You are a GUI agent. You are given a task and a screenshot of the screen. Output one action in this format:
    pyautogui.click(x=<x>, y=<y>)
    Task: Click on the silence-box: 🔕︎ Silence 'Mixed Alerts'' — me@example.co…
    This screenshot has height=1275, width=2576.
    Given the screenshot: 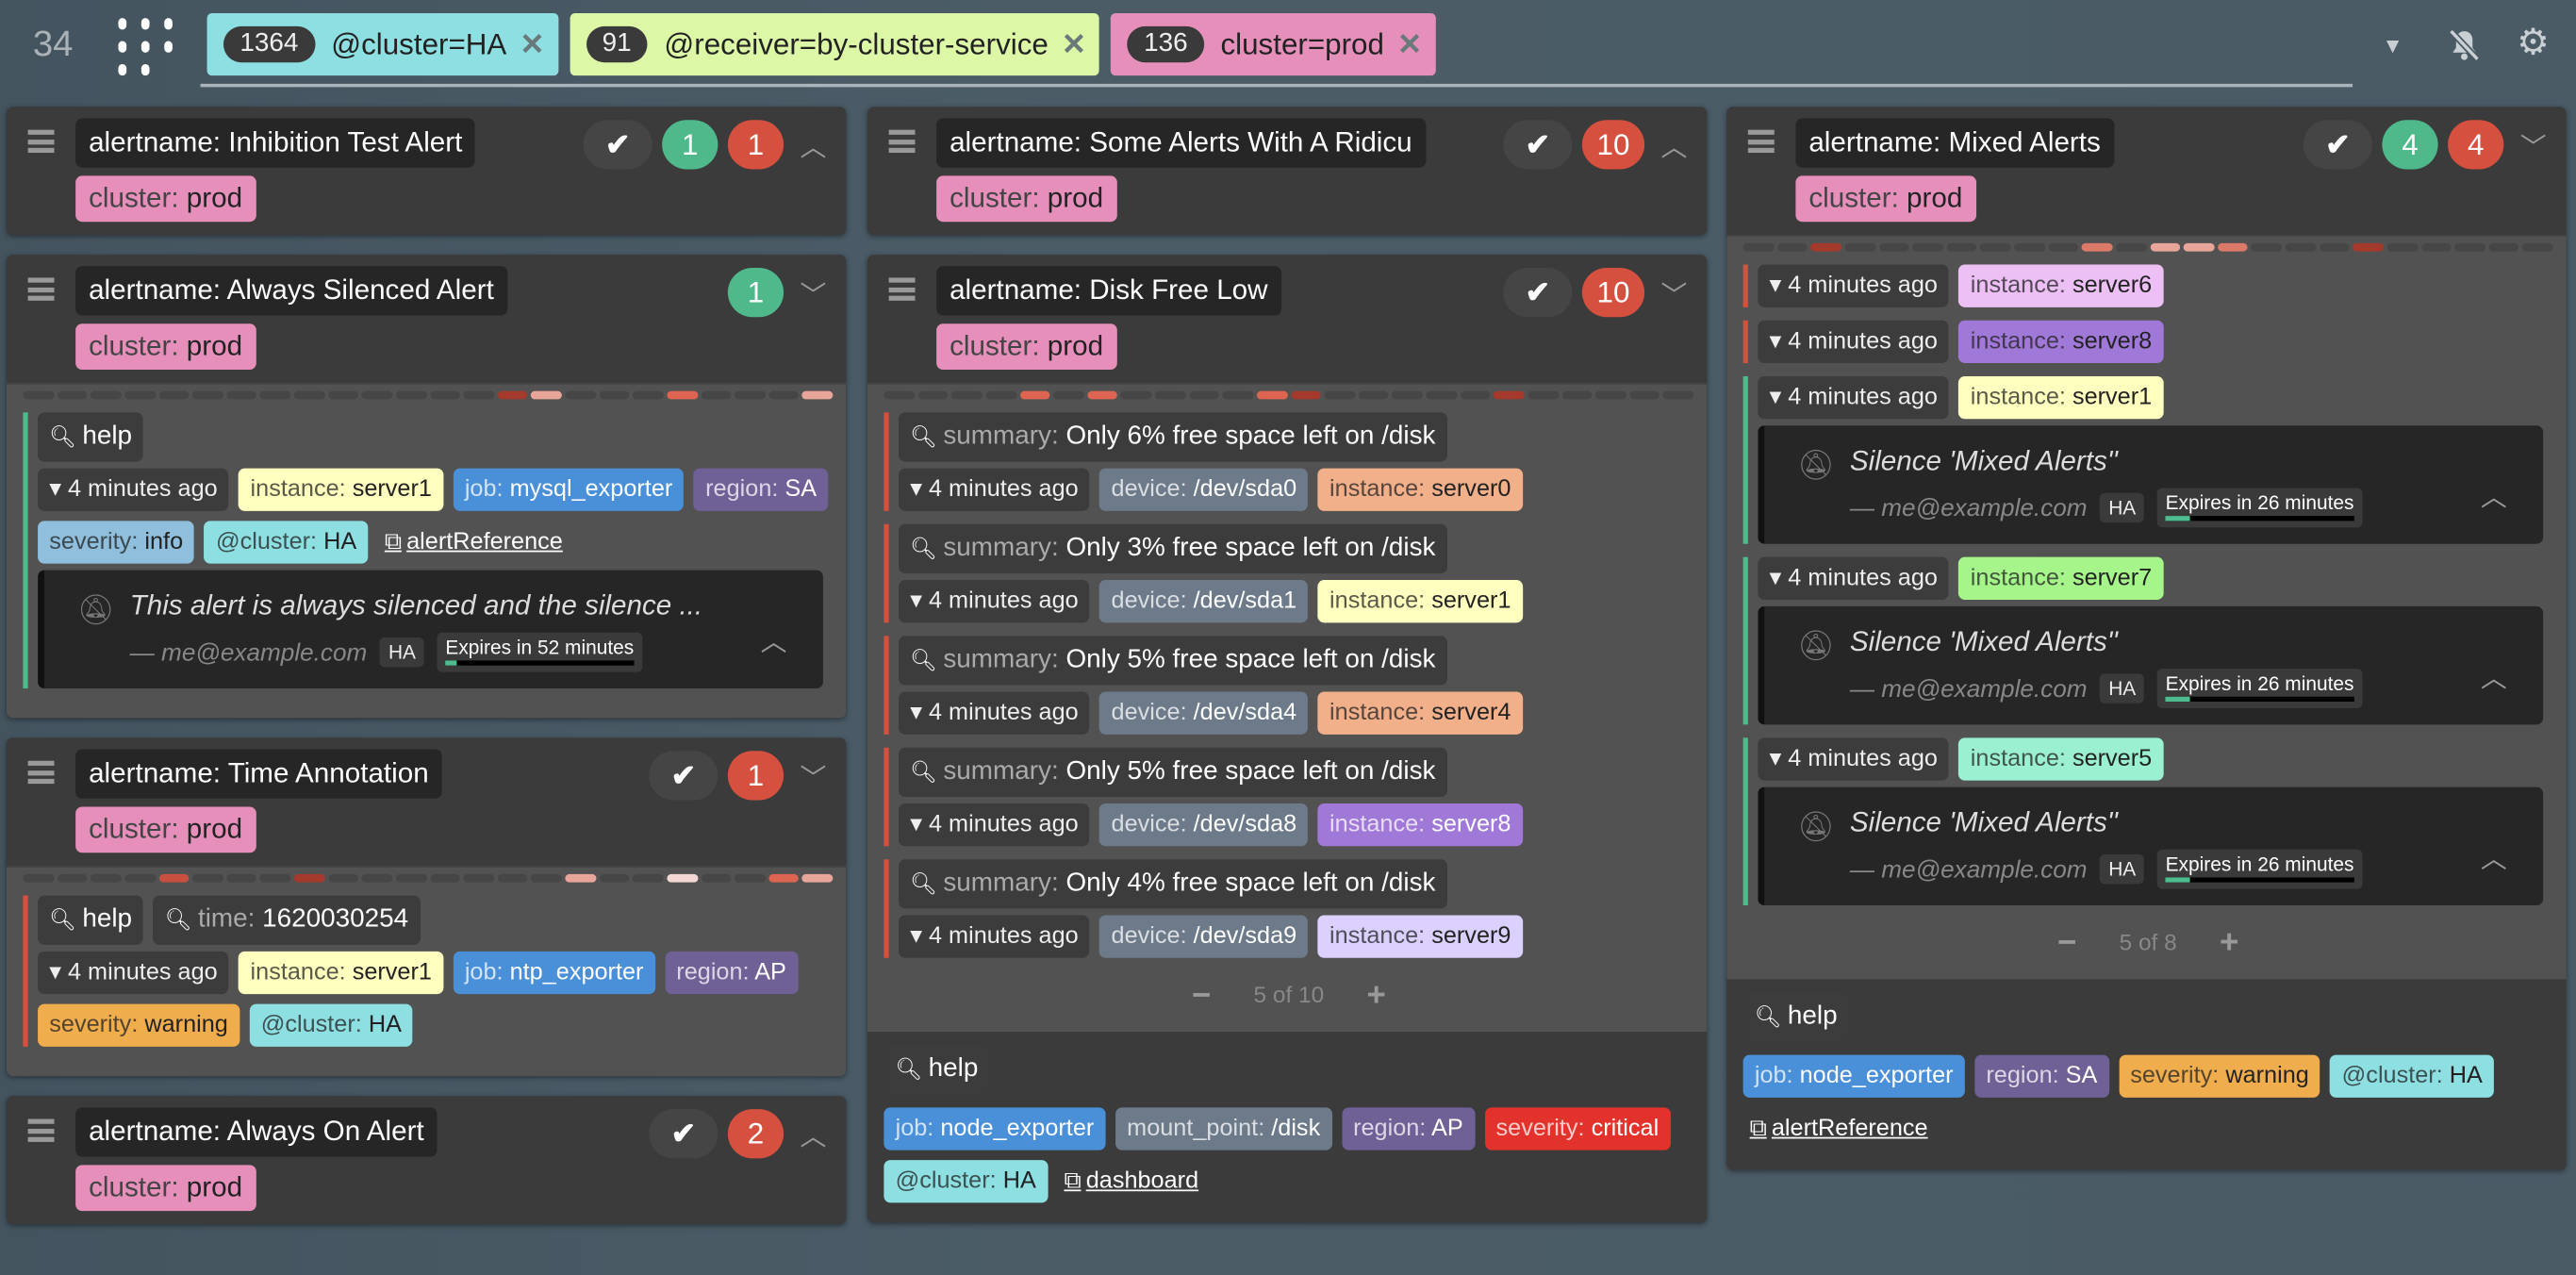 What is the action you would take?
    pyautogui.click(x=2151, y=484)
    